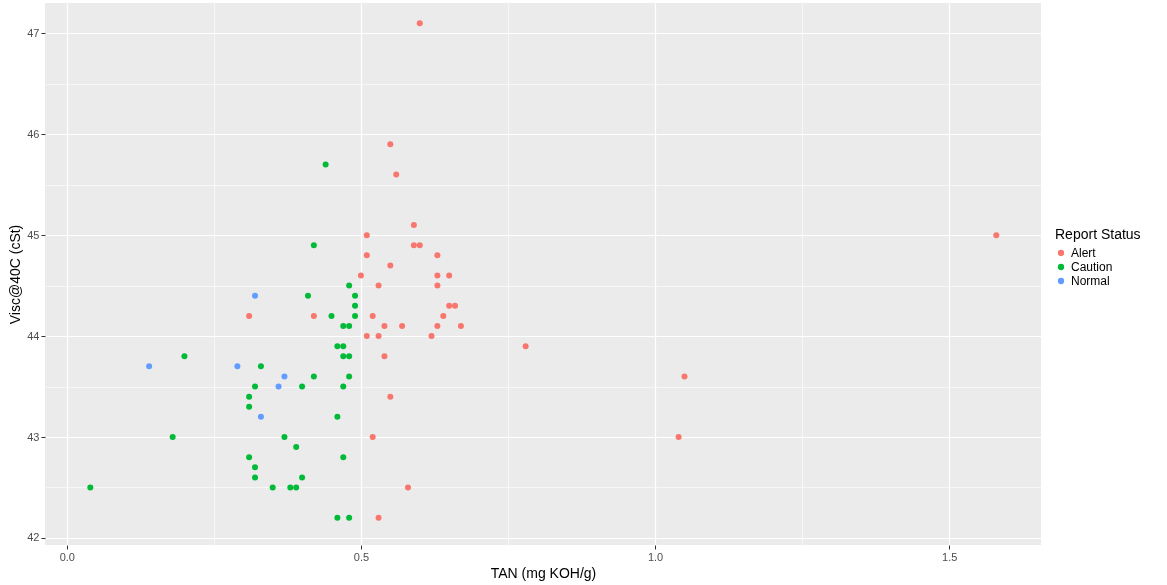 This screenshot has height=585, width=1167. What do you see at coordinates (1084, 253) in the screenshot?
I see `legend-label: Alert` at bounding box center [1084, 253].